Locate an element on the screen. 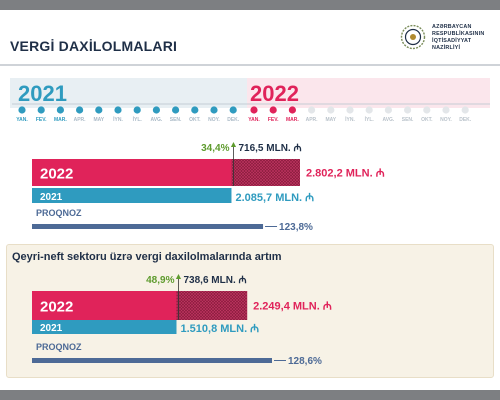 The width and height of the screenshot is (500, 400). growth-percent: 48,9% is located at coordinates (160, 280).